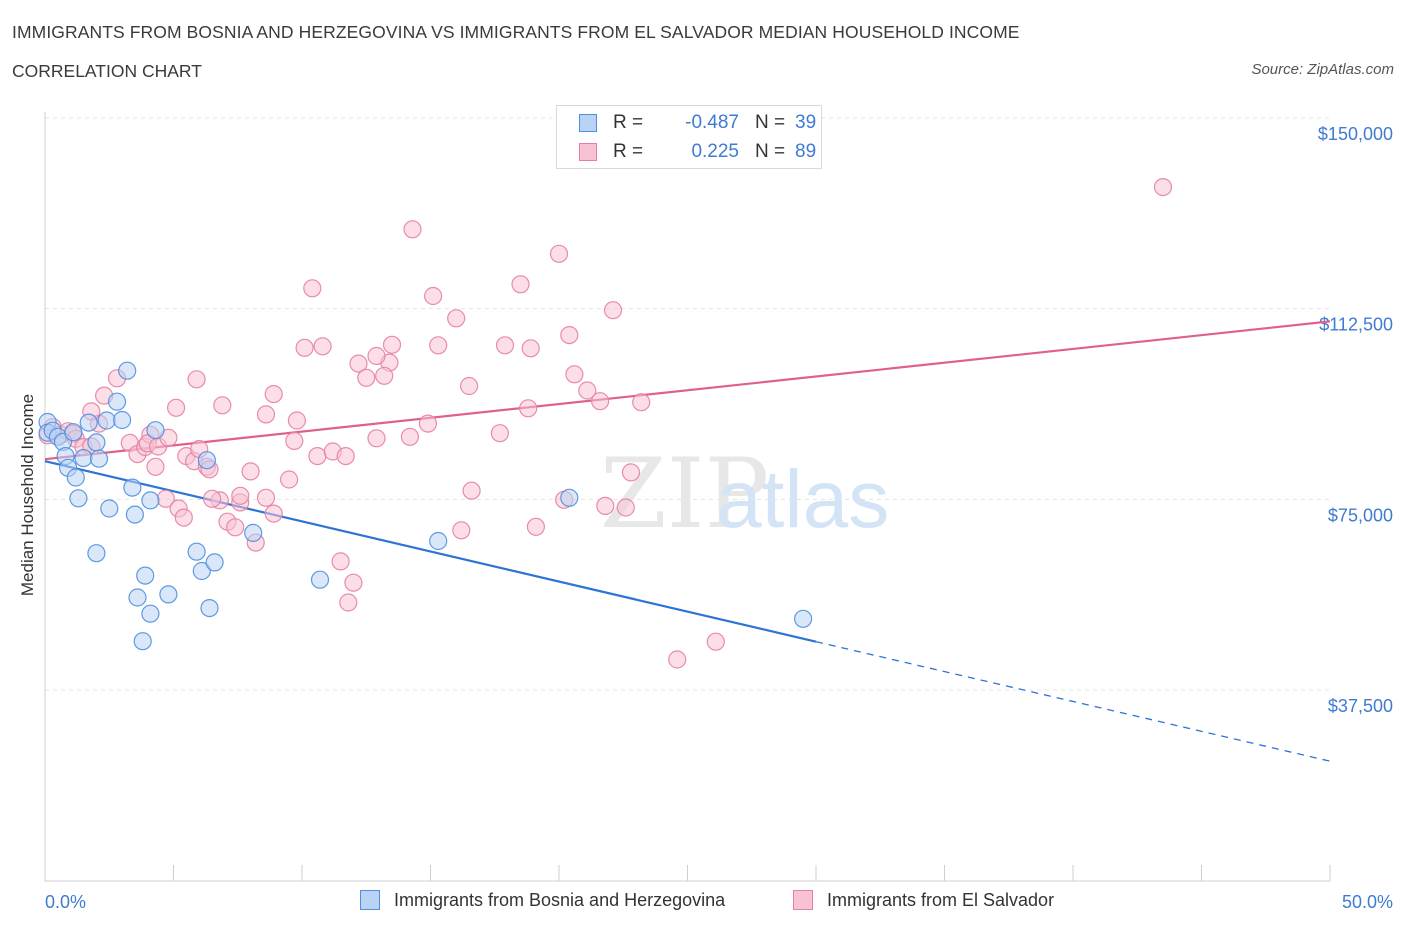 The height and width of the screenshot is (930, 1406). I want to click on x-tick-label-right: 50.0%, so click(1367, 902).